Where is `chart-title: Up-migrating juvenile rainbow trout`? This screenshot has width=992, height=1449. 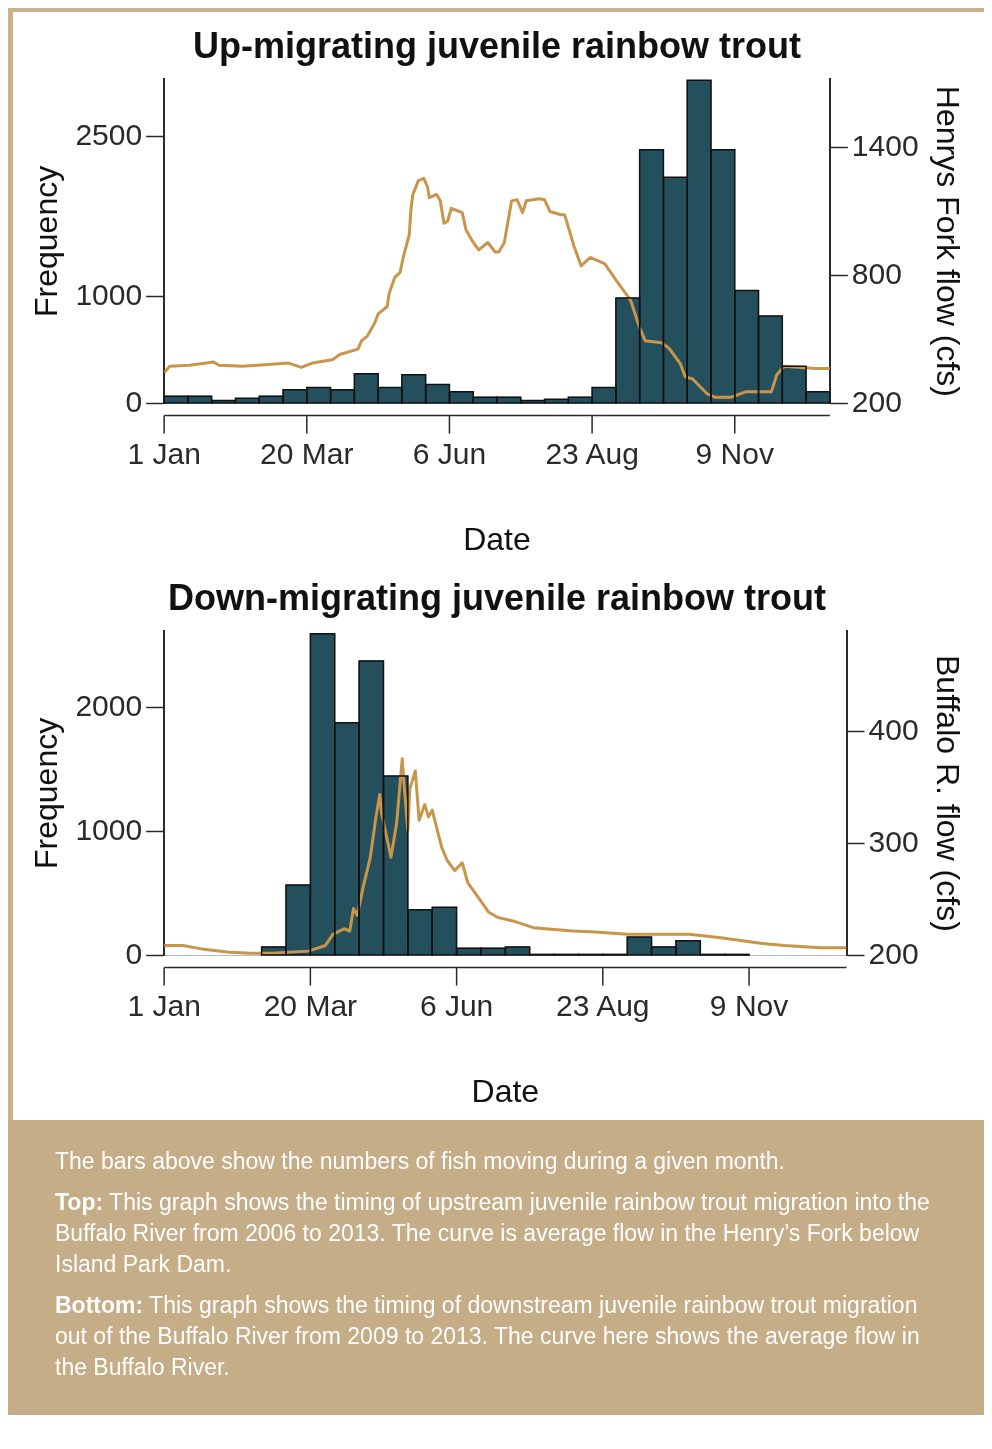
chart-title: Up-migrating juvenile rainbow trout is located at coordinates (497, 45).